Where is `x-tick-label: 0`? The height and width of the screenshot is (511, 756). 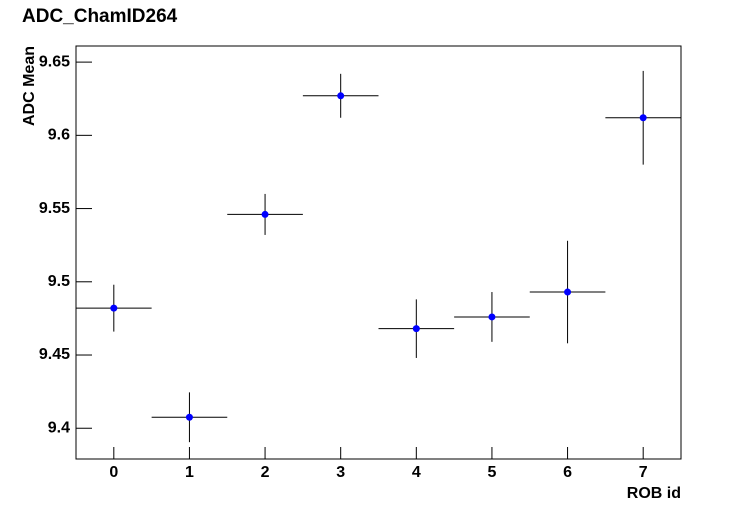 x-tick-label: 0 is located at coordinates (113, 472).